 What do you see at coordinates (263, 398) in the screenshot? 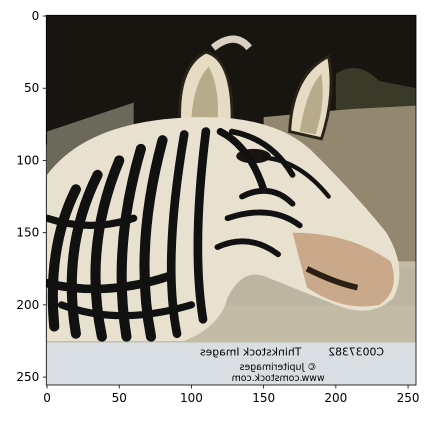
I see `x-tick-label: 150` at bounding box center [263, 398].